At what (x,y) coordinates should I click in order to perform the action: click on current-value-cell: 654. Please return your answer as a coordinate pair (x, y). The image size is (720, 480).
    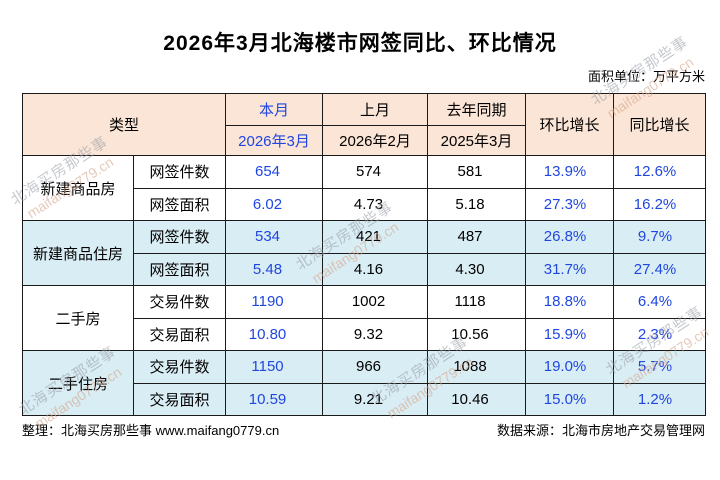
    Looking at the image, I should click on (274, 172).